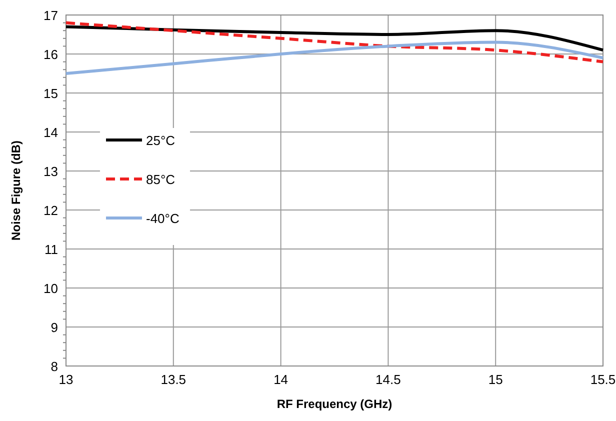 The height and width of the screenshot is (421, 616). Describe the element at coordinates (51, 171) in the screenshot. I see `y-tick-label: 13` at that location.